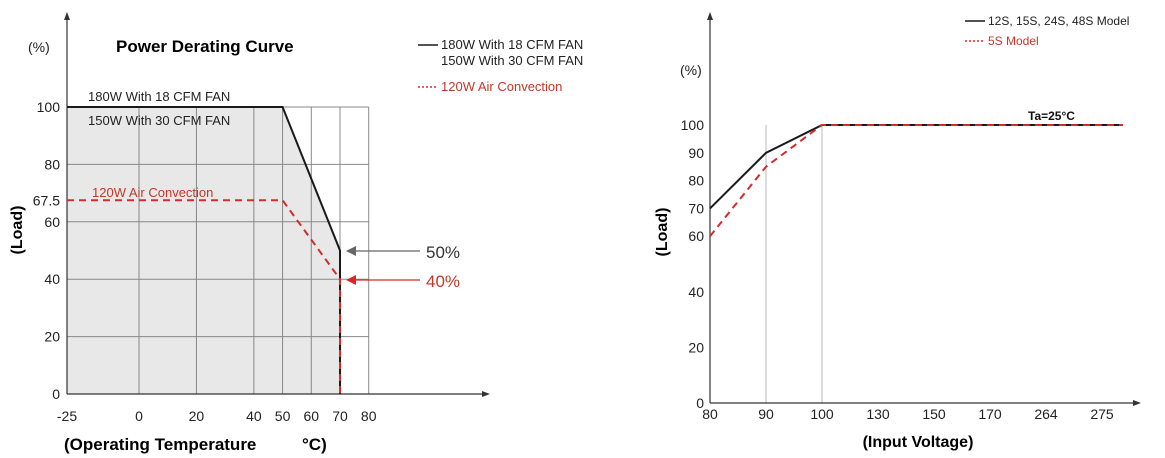 The image size is (1165, 458). I want to click on chart1-shaded-area, so click(203, 250).